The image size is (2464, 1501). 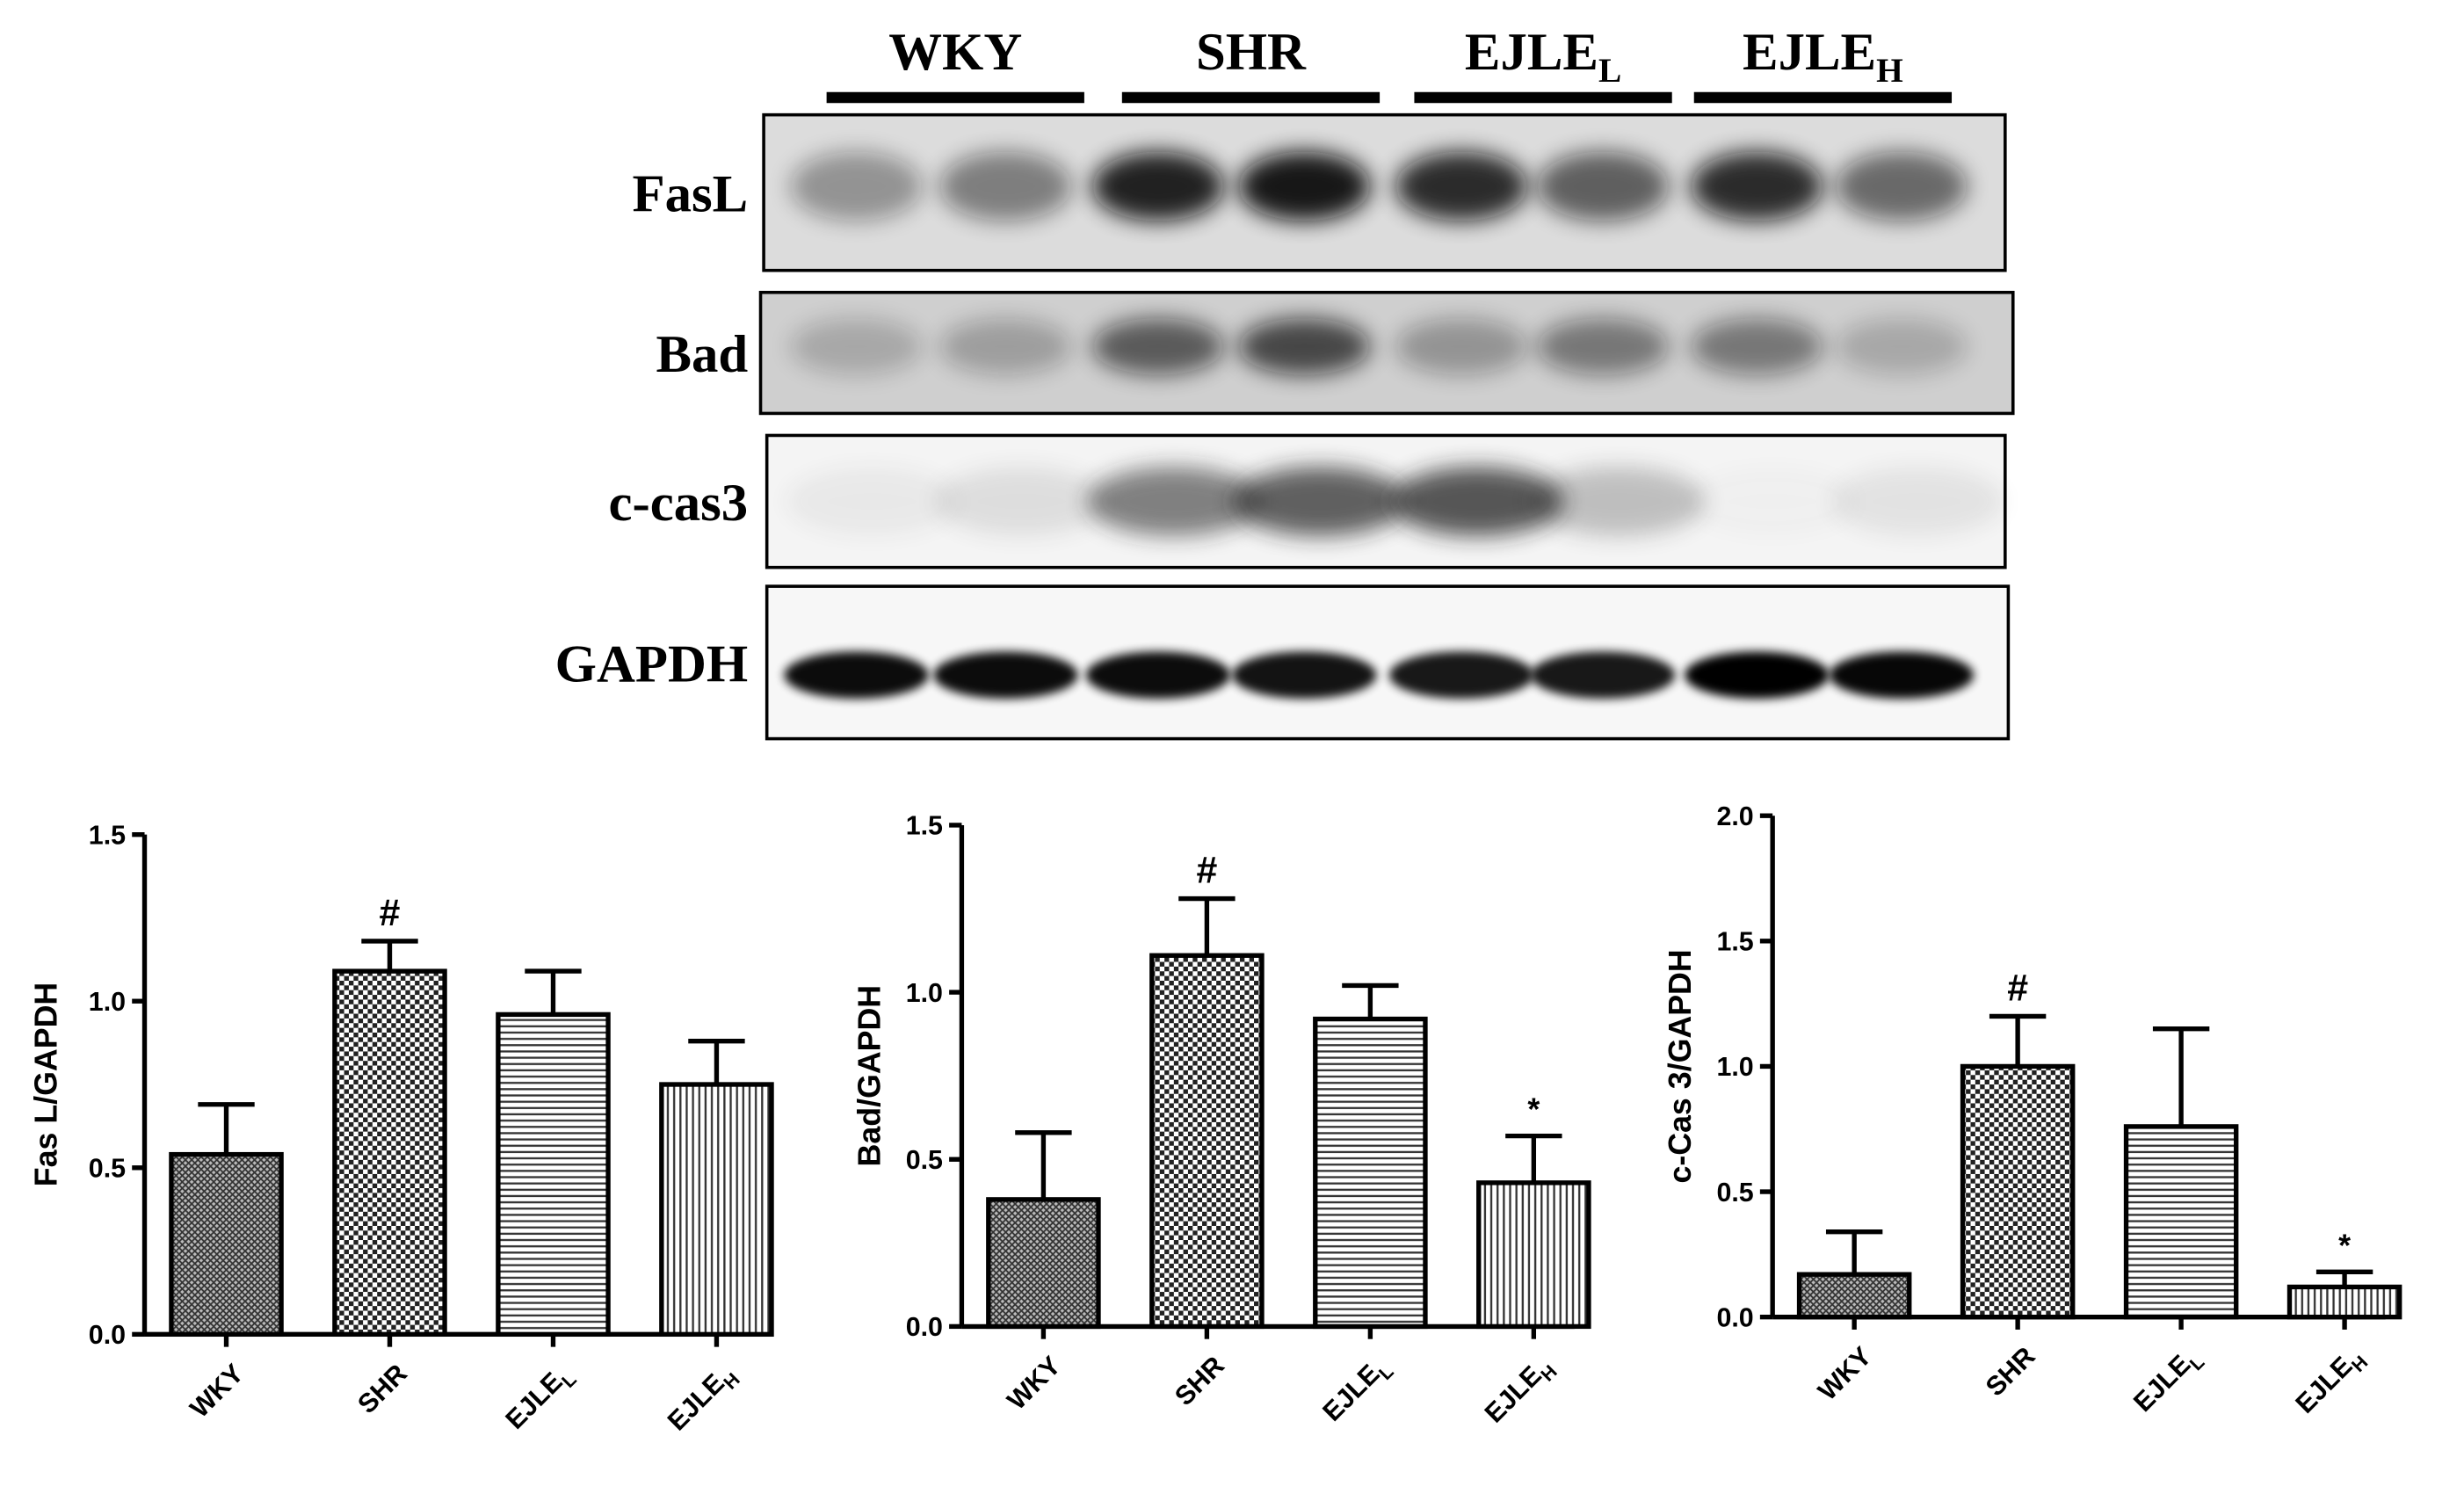 I want to click on group-name: WKY, so click(x=955, y=52).